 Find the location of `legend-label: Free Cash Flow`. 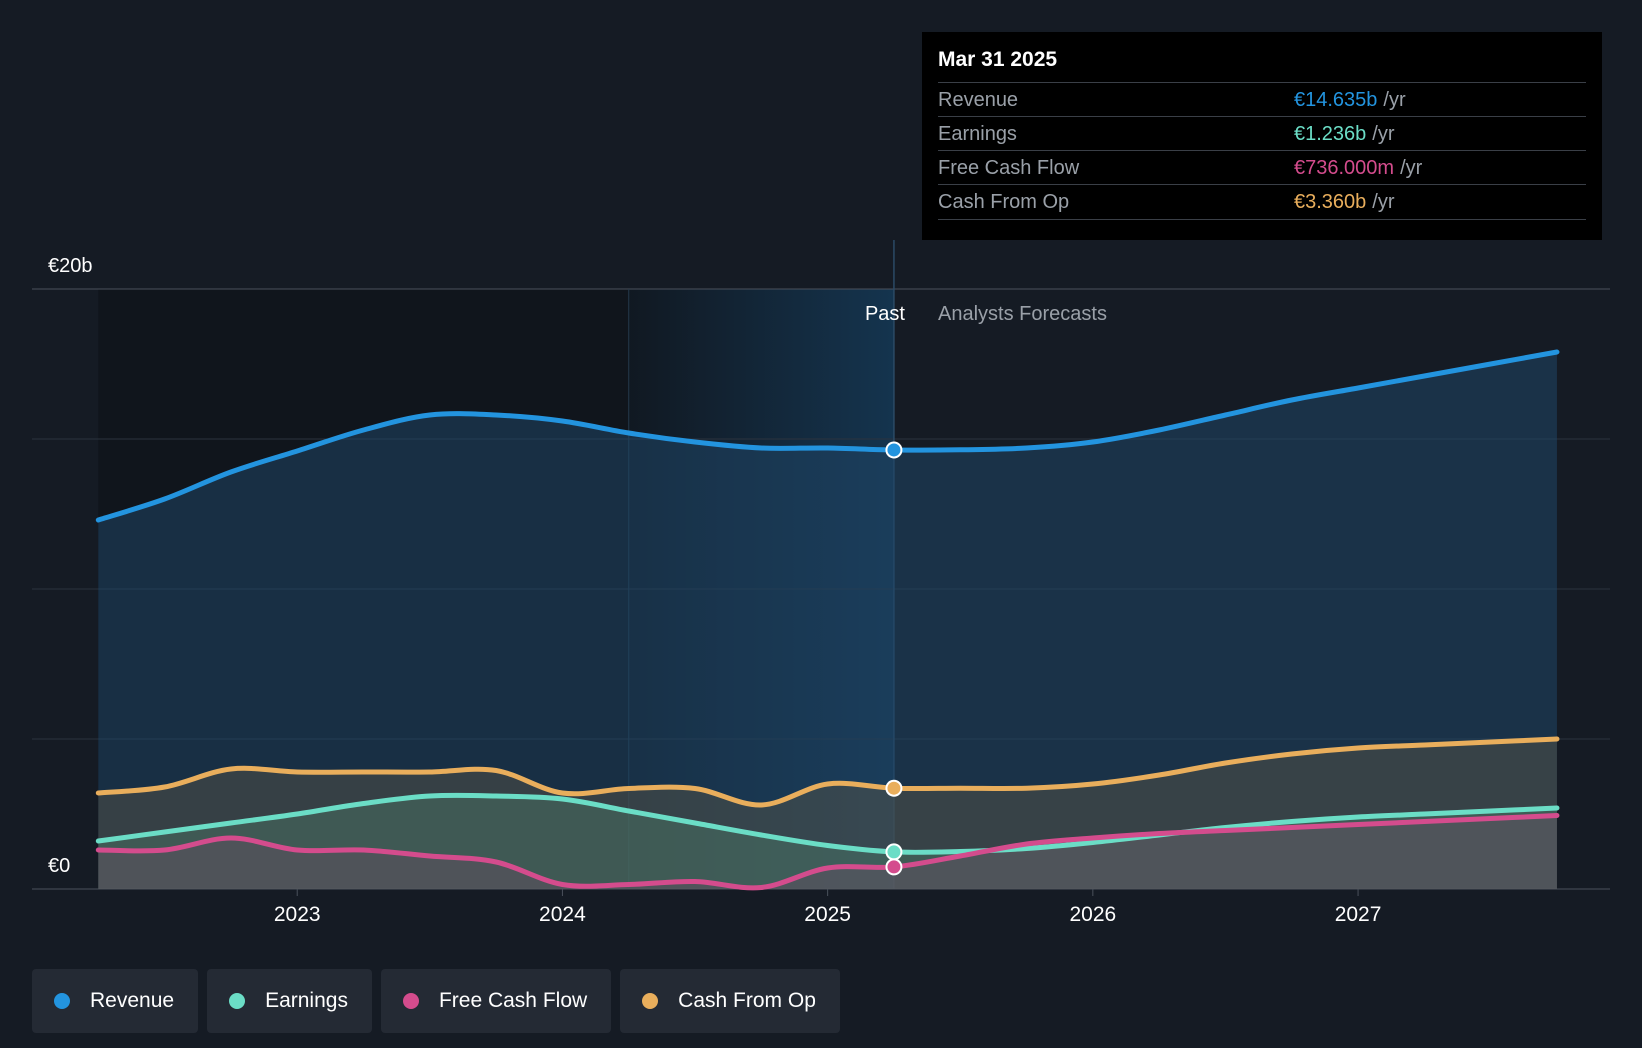

legend-label: Free Cash Flow is located at coordinates (513, 1000).